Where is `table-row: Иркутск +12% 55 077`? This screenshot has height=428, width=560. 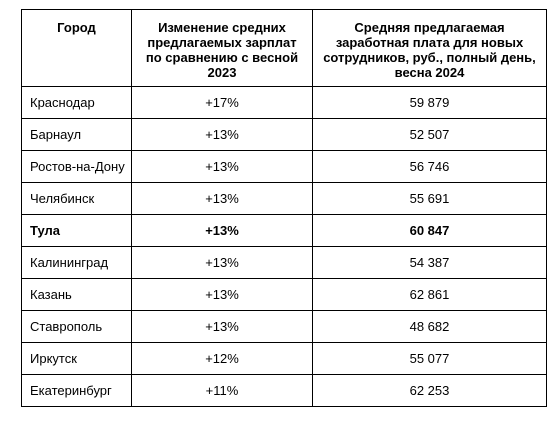 table-row: Иркутск +12% 55 077 is located at coordinates (284, 358).